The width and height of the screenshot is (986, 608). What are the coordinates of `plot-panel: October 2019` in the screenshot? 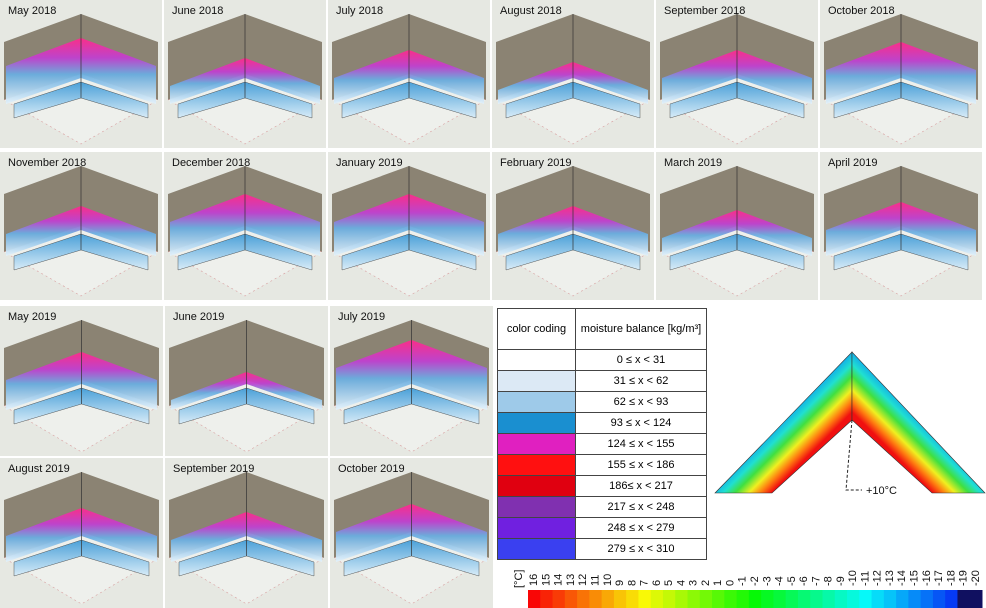 It's located at (411, 533).